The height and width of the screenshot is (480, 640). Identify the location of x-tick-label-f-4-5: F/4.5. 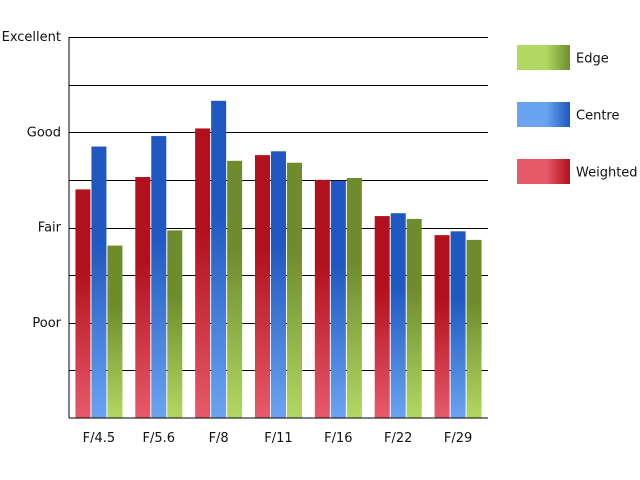
(99, 438).